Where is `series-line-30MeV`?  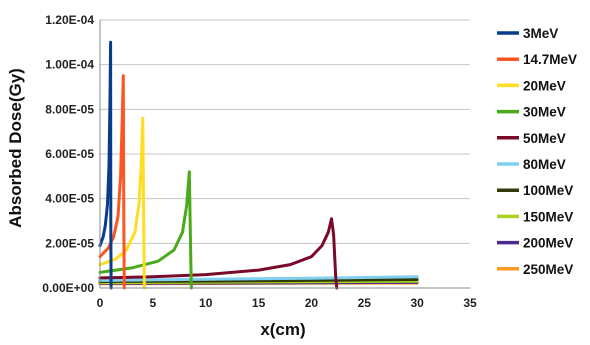
series-line-30MeV is located at coordinates (145, 230).